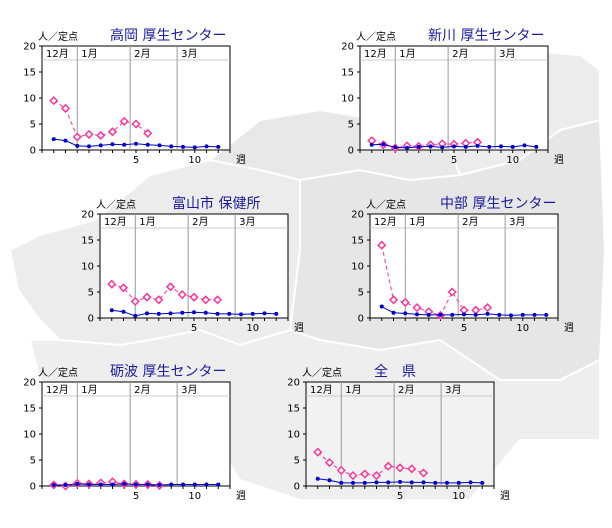 The height and width of the screenshot is (528, 612). I want to click on chart-panel-1: 12月 1月 2月 3月 0 5 10 15 20 5 10 週 人／定点 高岡 厚生センター, so click(134, 96).